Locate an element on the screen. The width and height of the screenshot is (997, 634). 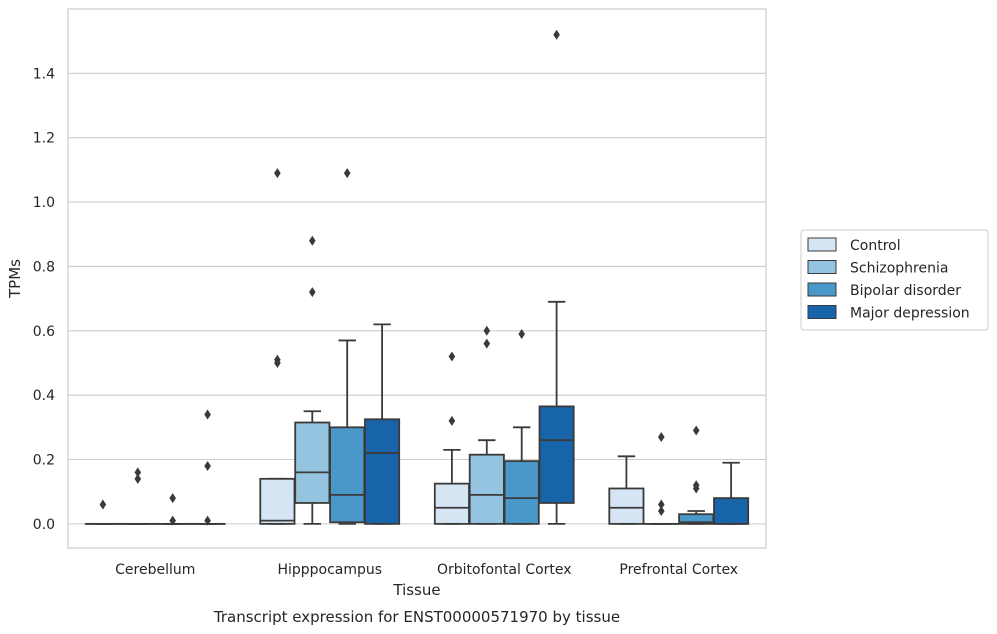
legend-label: Major depression is located at coordinates (910, 314).